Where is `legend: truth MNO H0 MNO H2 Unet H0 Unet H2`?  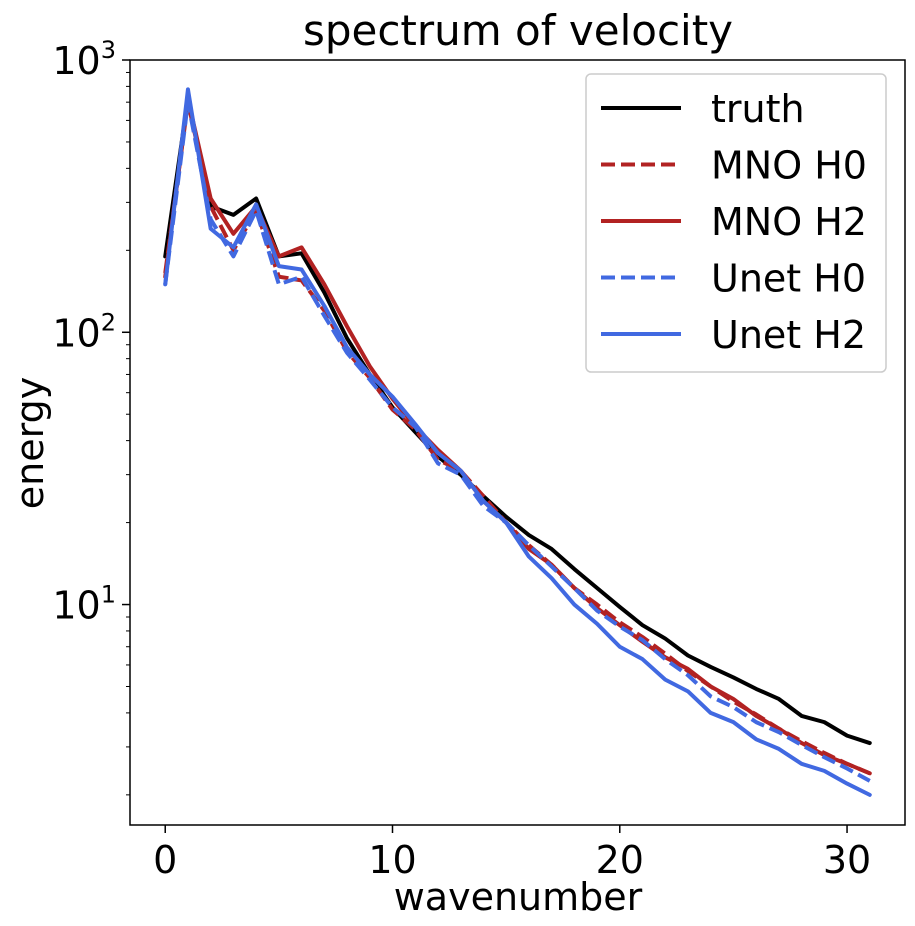 legend: truth MNO H0 MNO H2 Unet H0 Unet H2 is located at coordinates (736, 223).